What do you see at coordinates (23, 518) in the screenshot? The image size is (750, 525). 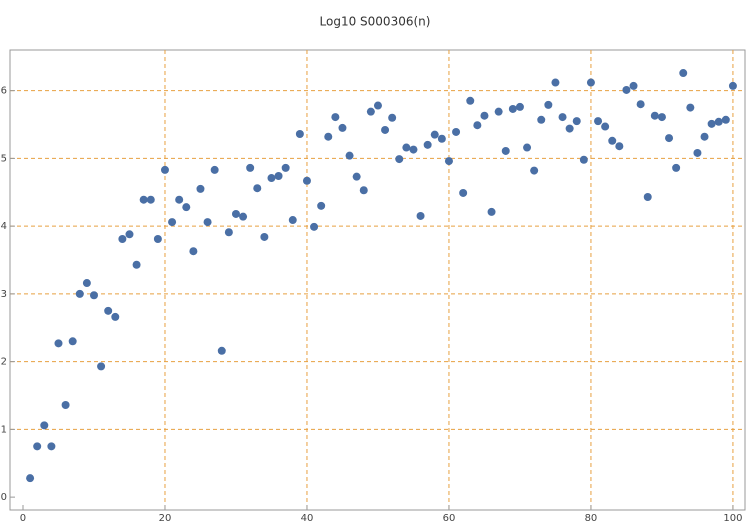 I see `x-tick-label: 0` at bounding box center [23, 518].